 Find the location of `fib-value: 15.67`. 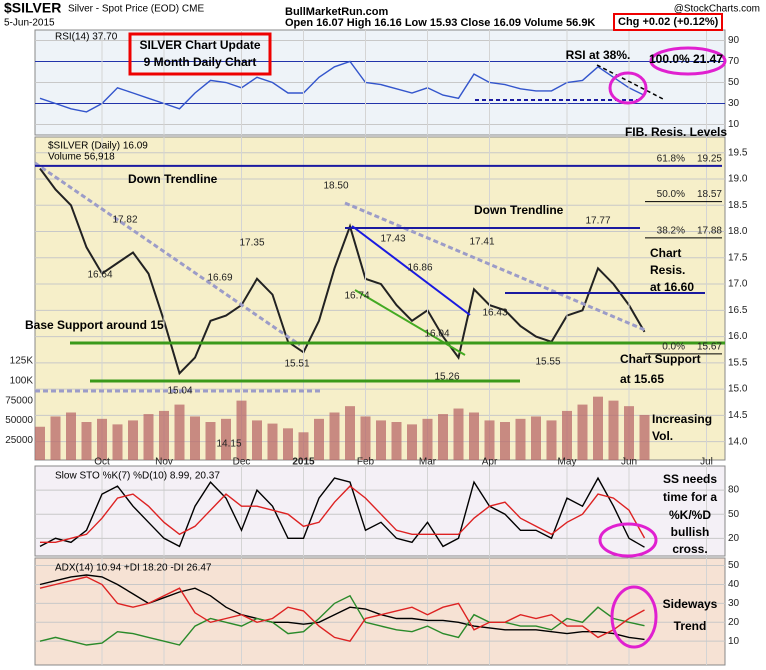

fib-value: 15.67 is located at coordinates (709, 347).